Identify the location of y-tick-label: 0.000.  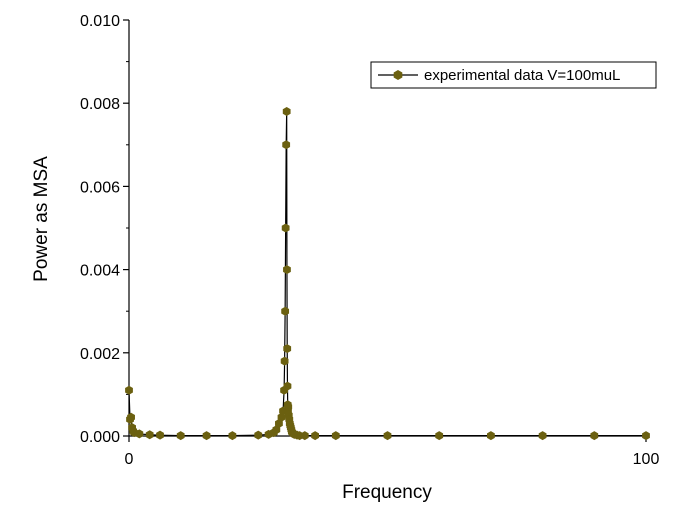
(100, 437).